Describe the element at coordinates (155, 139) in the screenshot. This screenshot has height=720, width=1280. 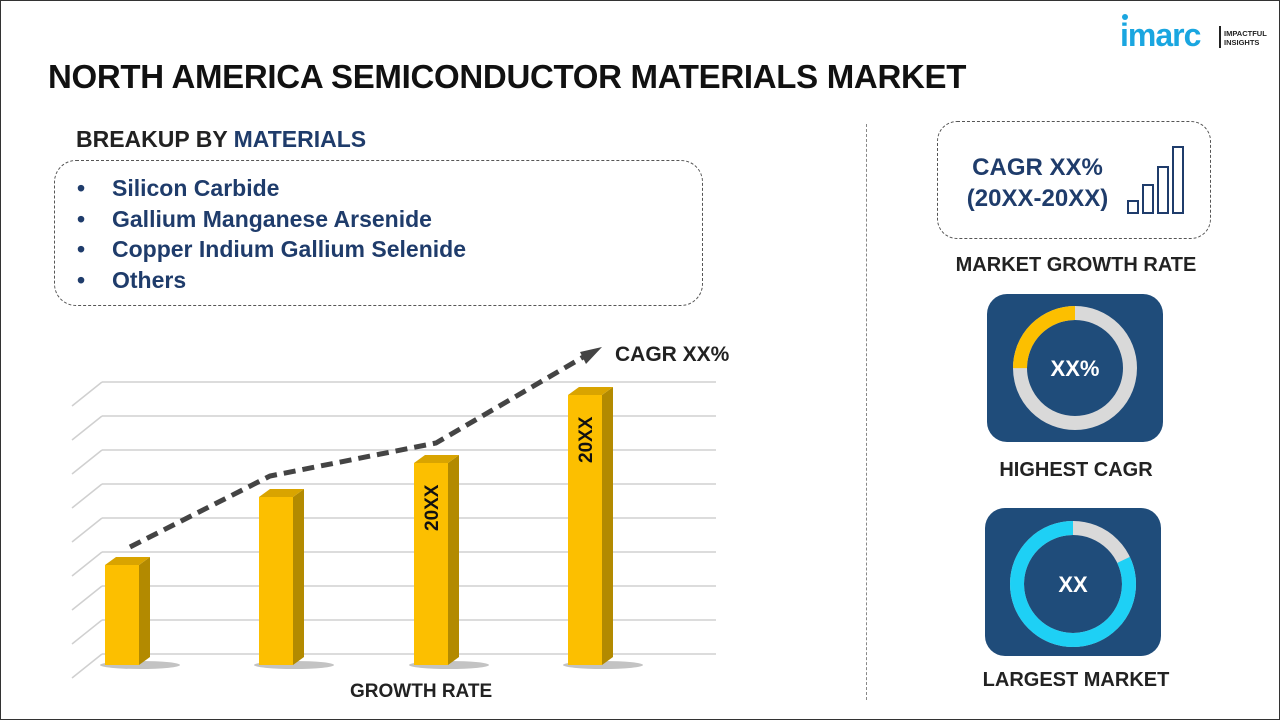
I see `breakup-prefix: BREAKUP BY` at that location.